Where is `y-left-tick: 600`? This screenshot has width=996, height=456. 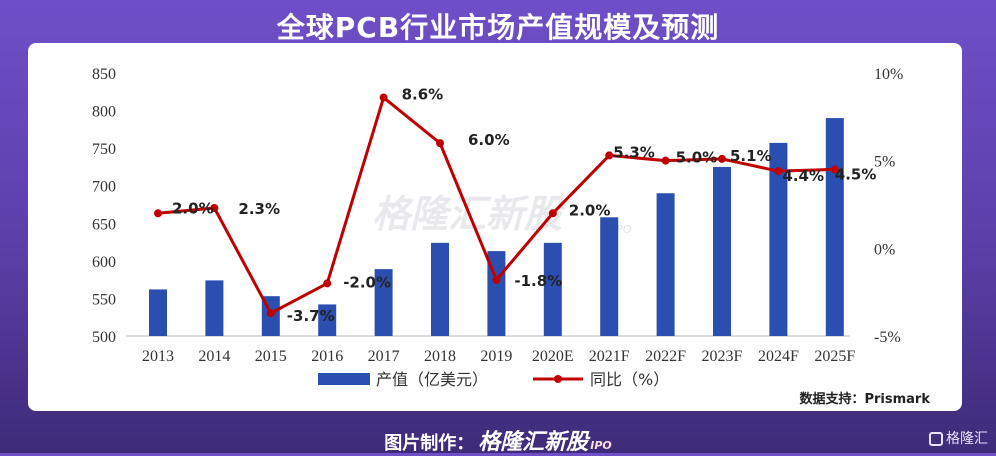
y-left-tick: 600 is located at coordinates (104, 262).